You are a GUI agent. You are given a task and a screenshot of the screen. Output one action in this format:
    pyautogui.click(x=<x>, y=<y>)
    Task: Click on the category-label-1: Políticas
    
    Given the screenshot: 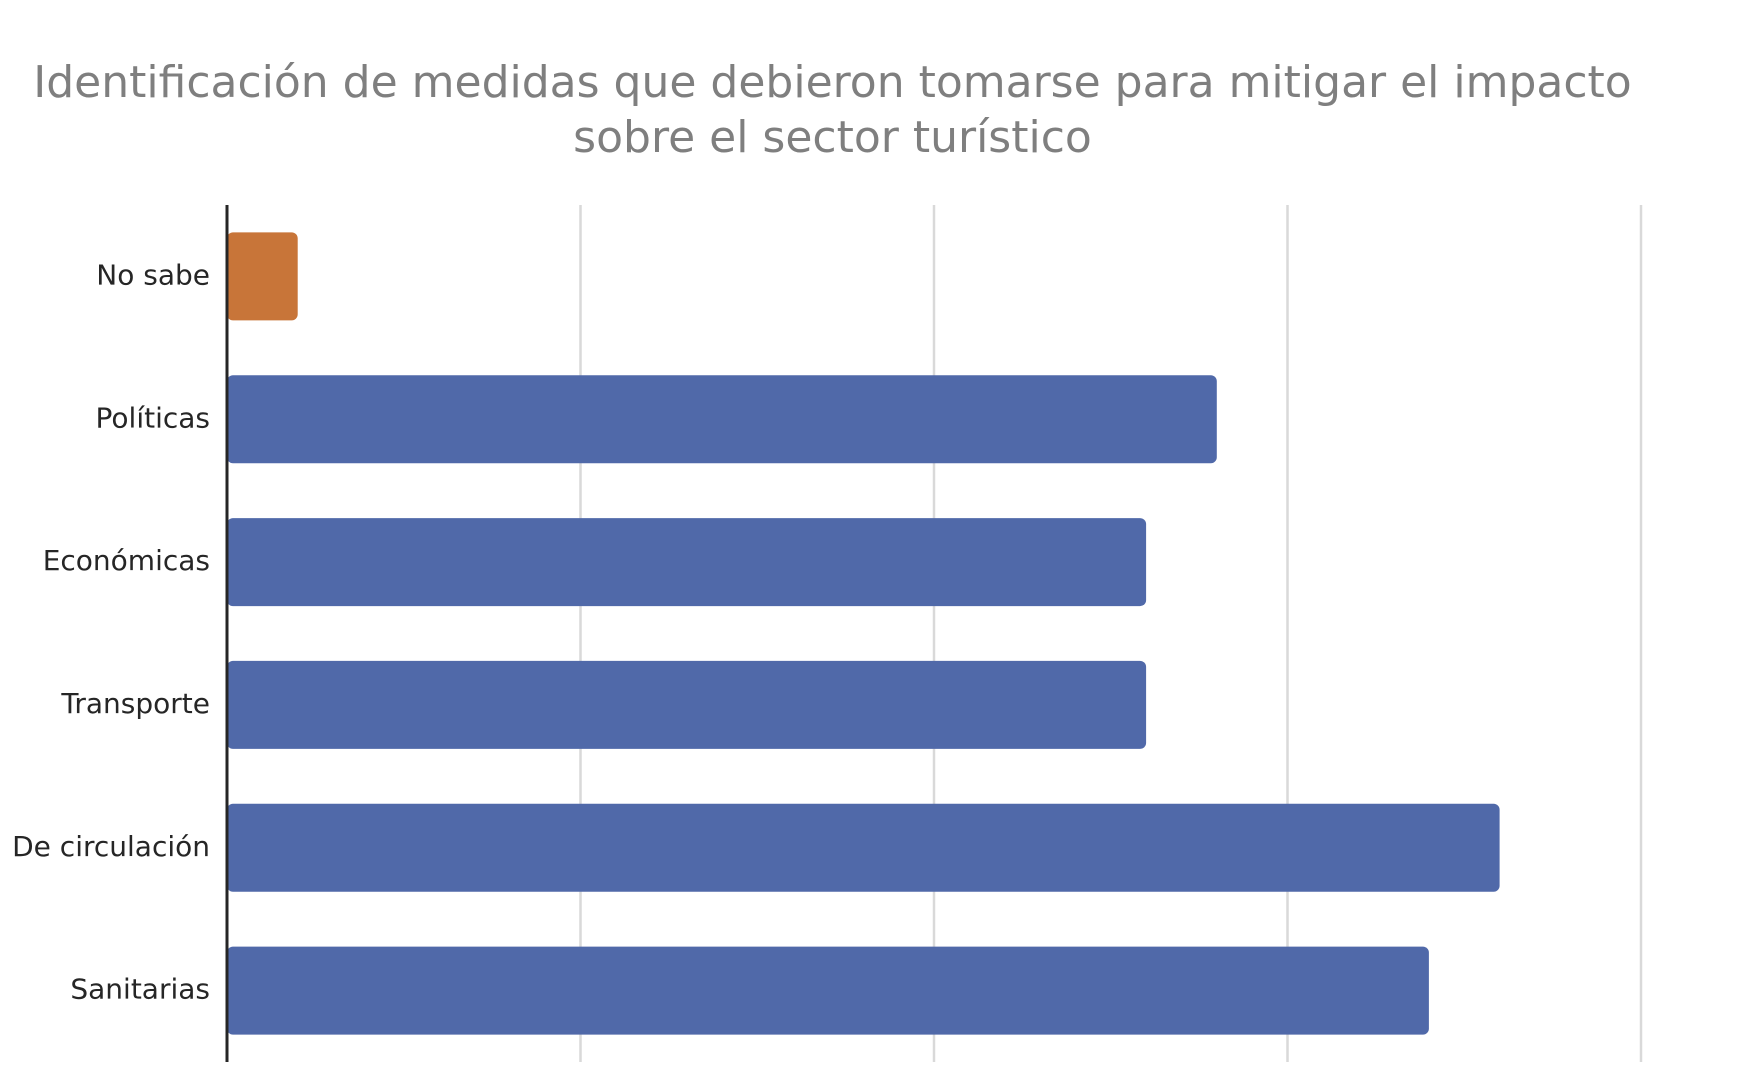 What is the action you would take?
    pyautogui.click(x=153, y=417)
    